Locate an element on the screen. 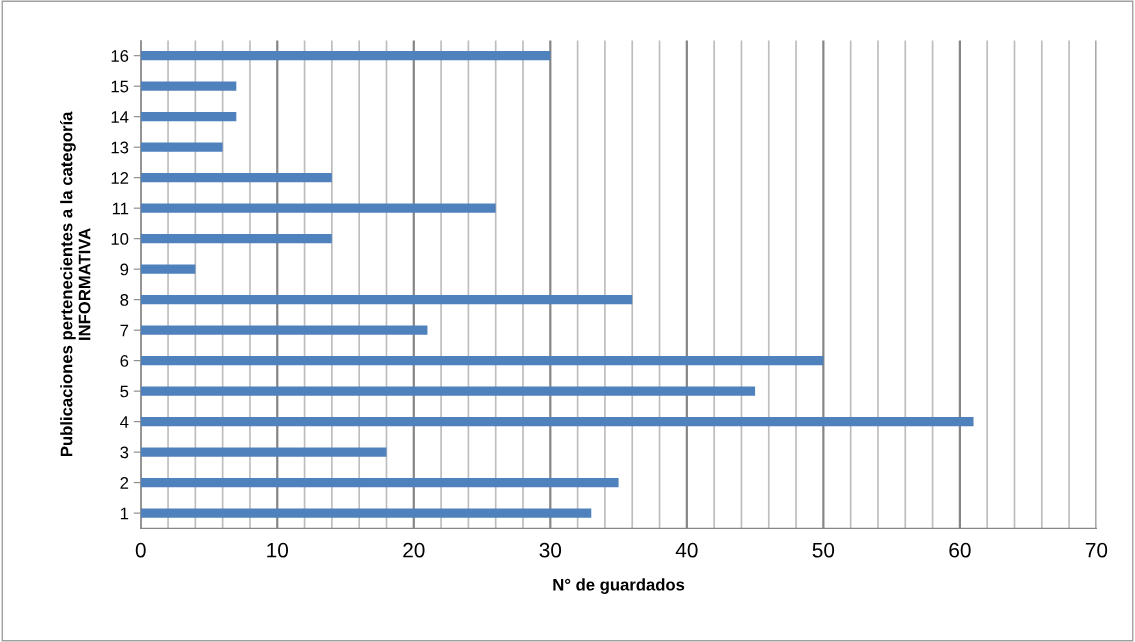  y-tick-label: 10 is located at coordinates (120, 239).